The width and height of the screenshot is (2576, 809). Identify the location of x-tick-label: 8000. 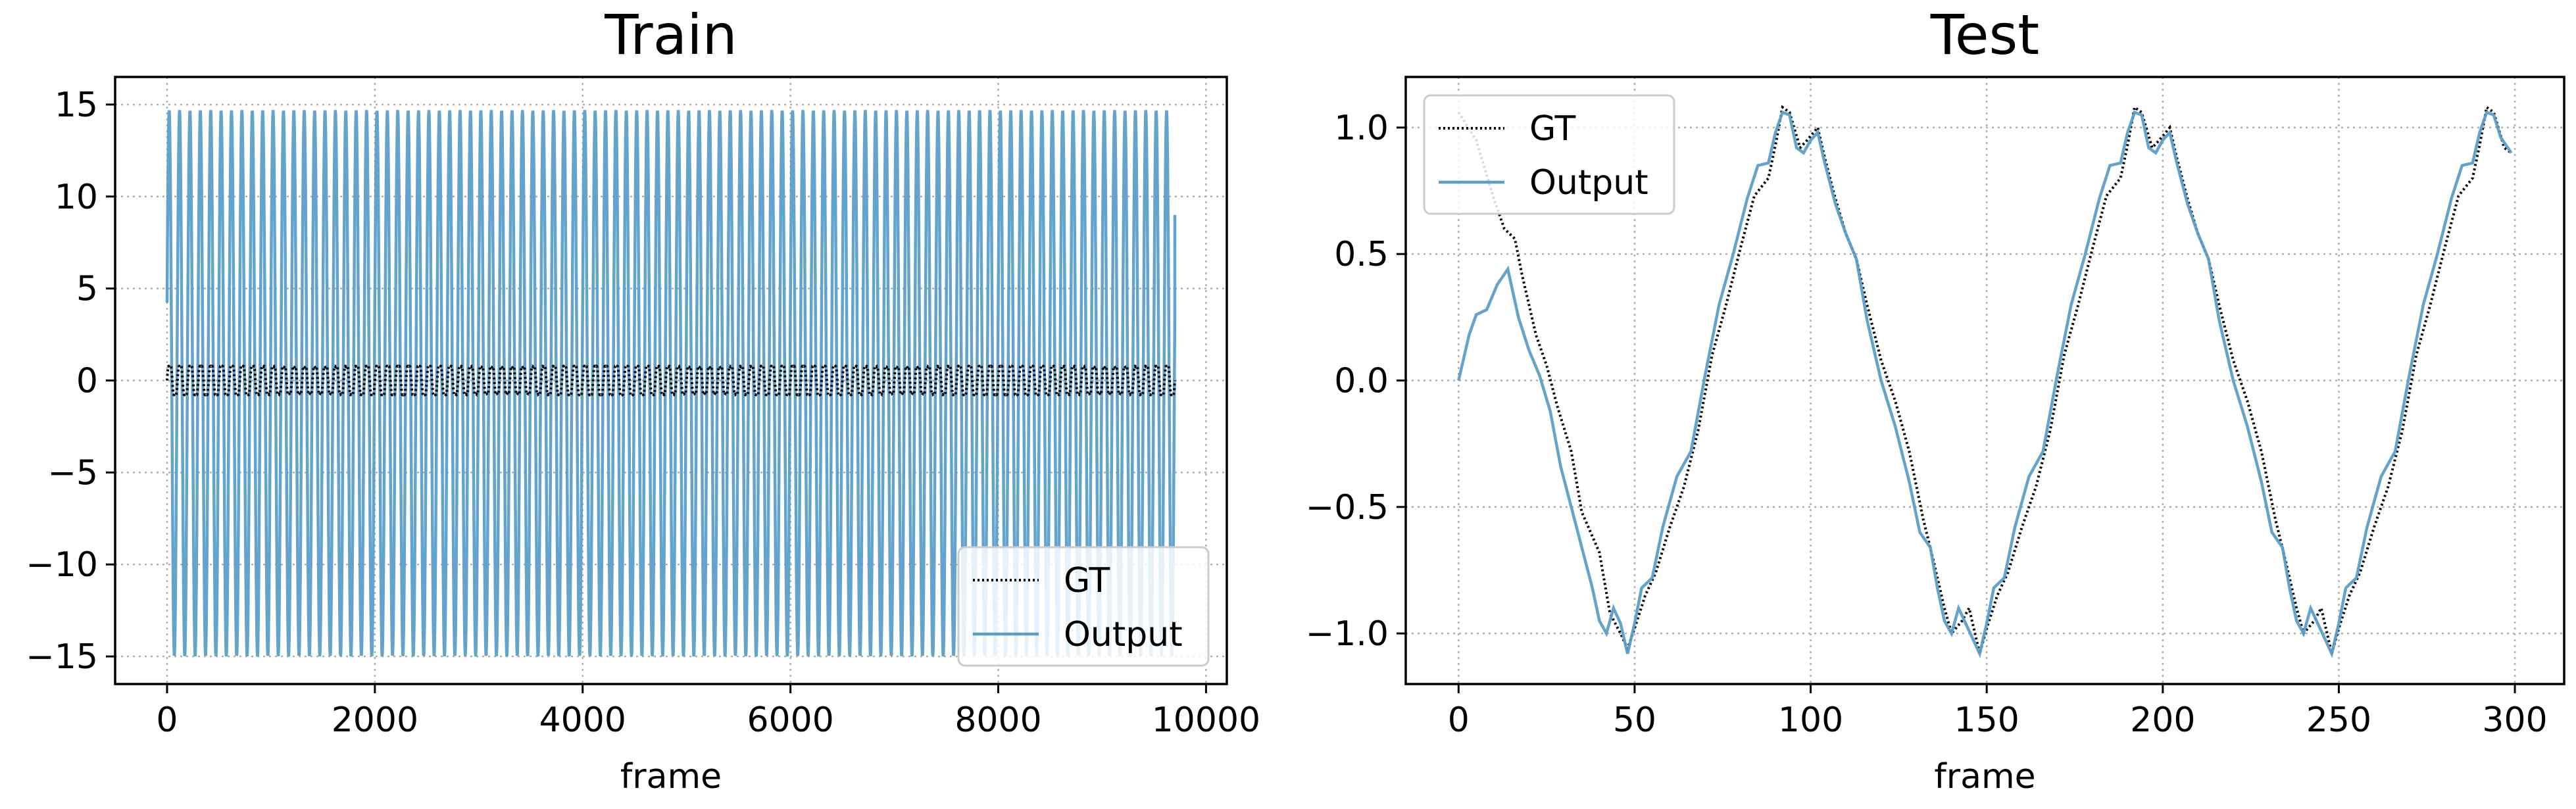
(997, 720).